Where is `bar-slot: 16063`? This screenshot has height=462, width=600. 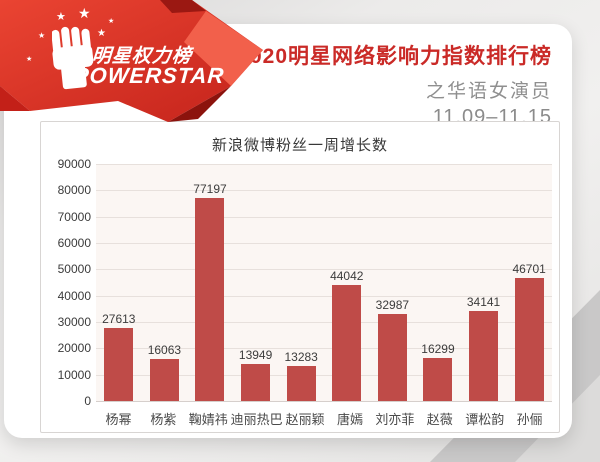 bar-slot: 16063 is located at coordinates (165, 282).